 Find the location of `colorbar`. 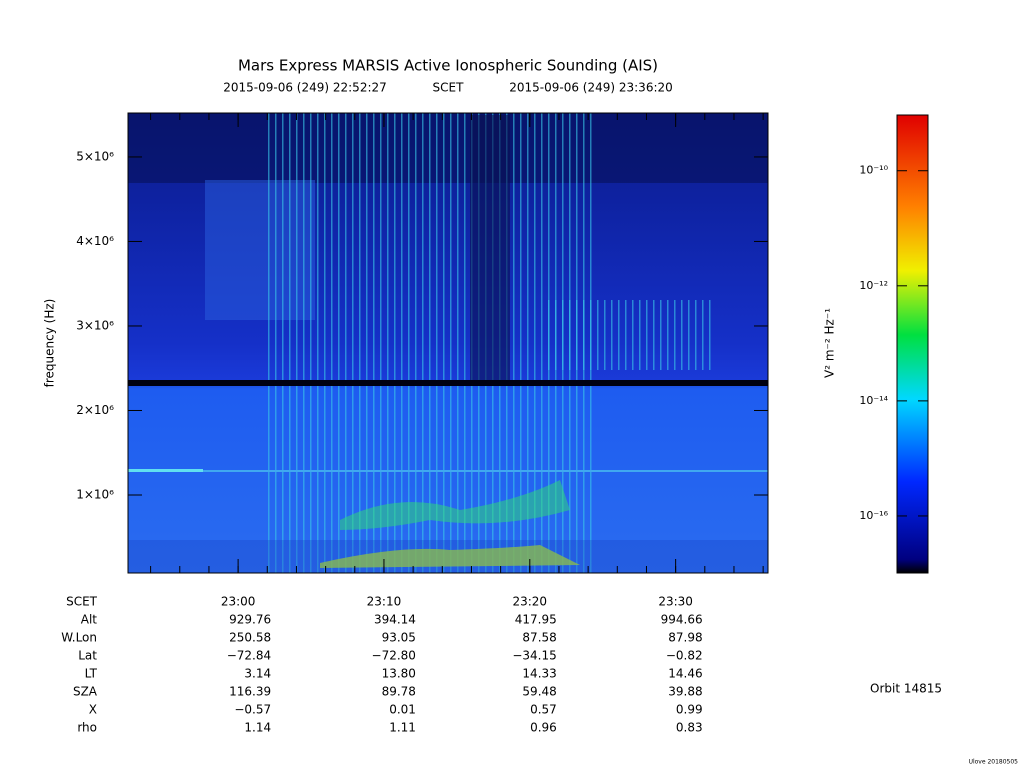

colorbar is located at coordinates (912, 344).